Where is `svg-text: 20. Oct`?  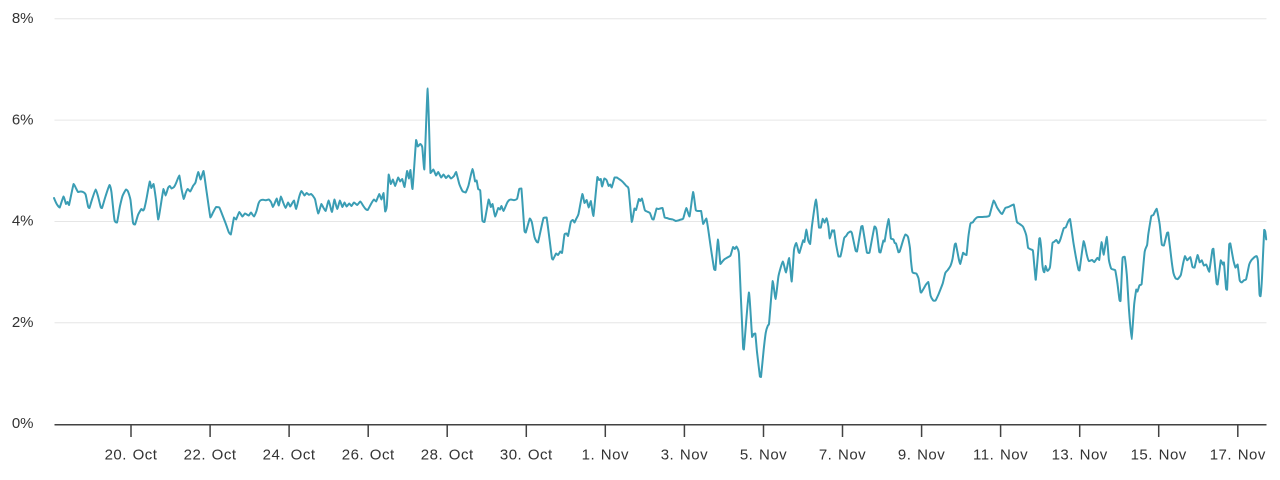 svg-text: 20. Oct is located at coordinates (131, 455).